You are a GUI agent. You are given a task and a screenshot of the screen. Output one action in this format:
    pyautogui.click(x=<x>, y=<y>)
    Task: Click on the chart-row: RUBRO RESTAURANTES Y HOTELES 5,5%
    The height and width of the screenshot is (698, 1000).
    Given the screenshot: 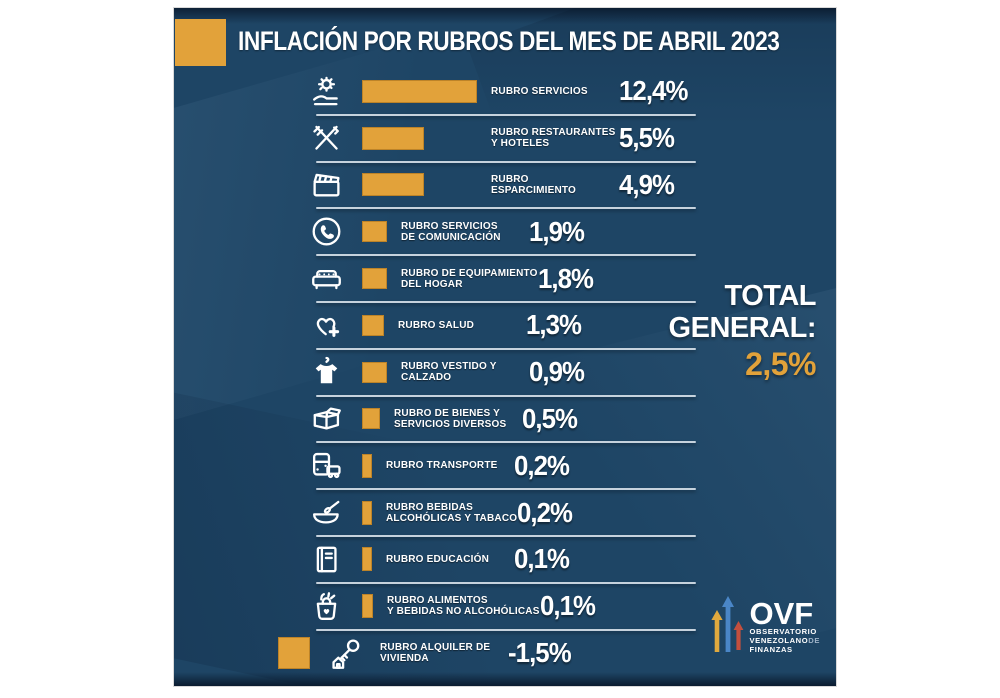 What is the action you would take?
    pyautogui.click(x=505, y=139)
    